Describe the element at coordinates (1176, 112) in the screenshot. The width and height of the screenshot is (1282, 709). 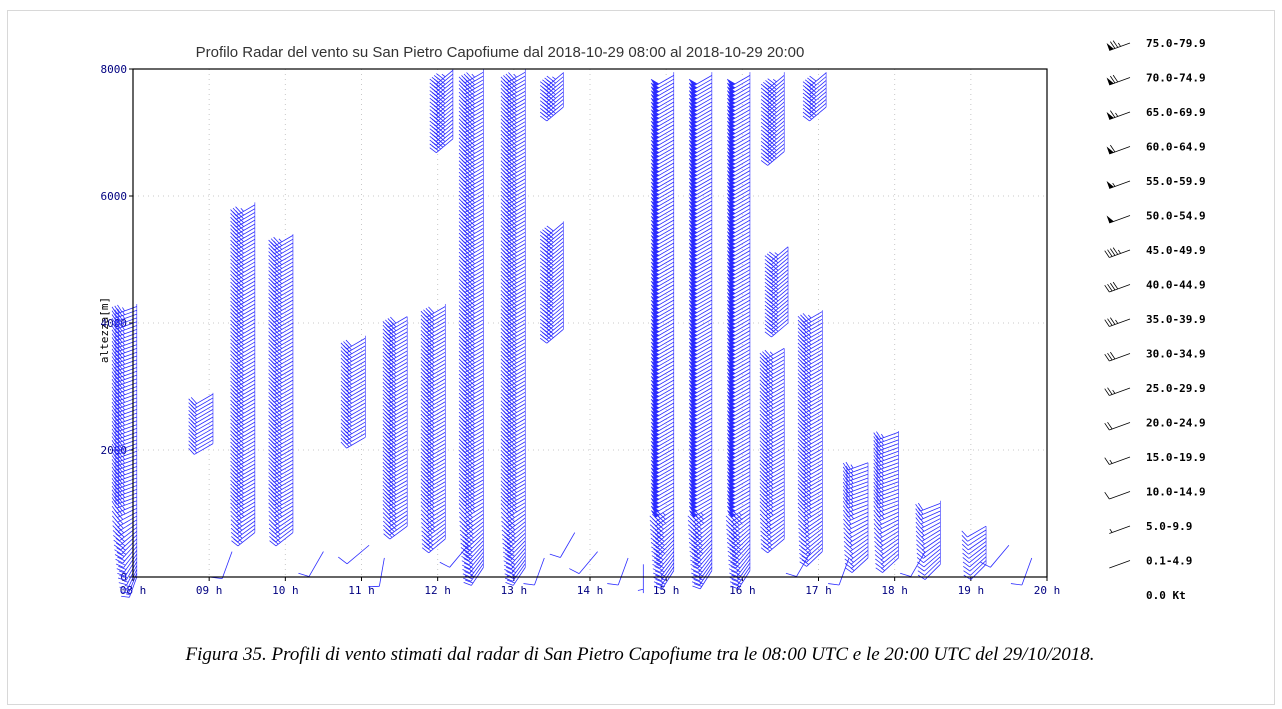
I see `legend-label: 65.0-69.9` at that location.